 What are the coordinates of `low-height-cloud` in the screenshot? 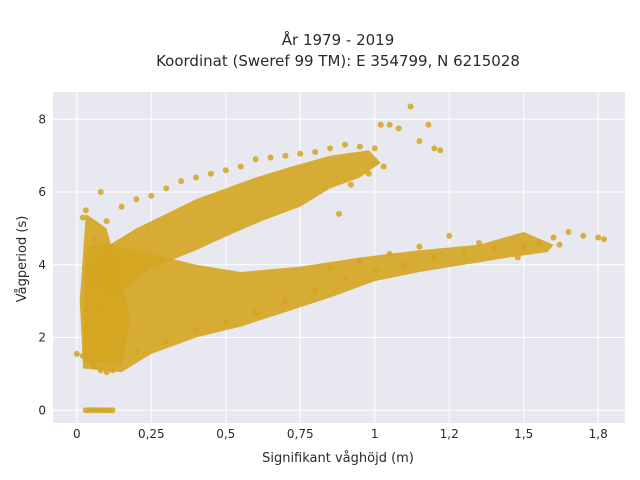 It's located at (105, 289).